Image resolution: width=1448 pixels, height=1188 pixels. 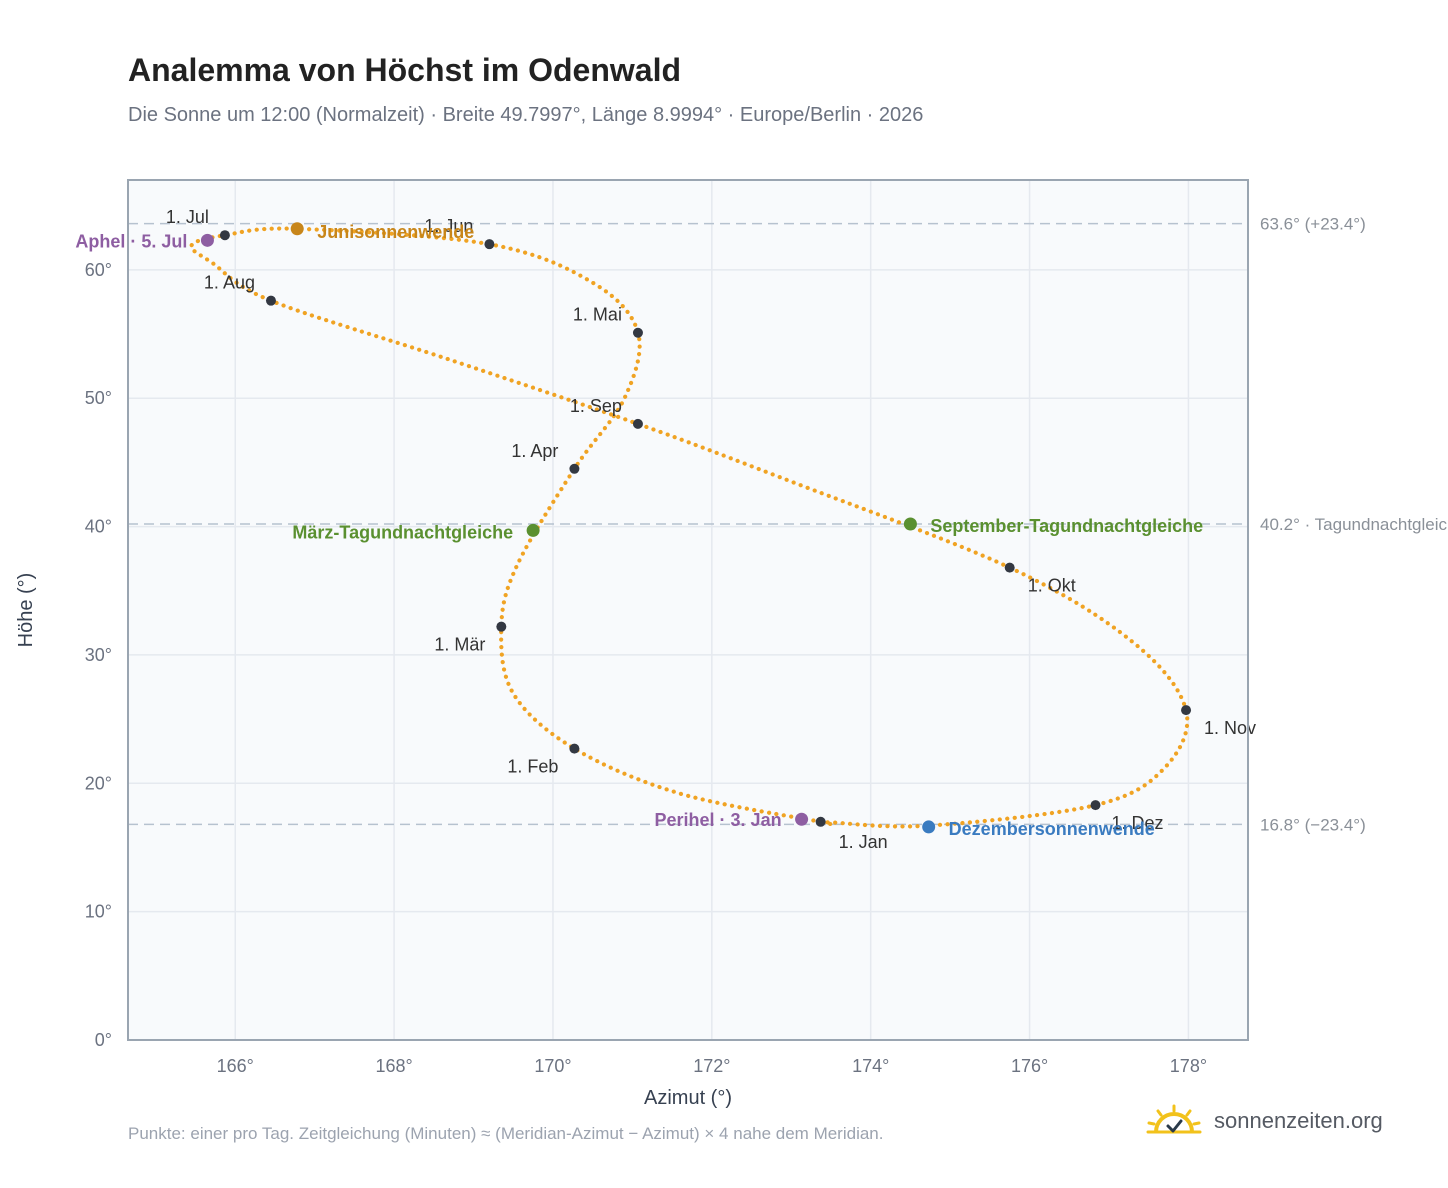 I want to click on reference-line-label: 63.6° (+23.4°), so click(x=1313, y=224).